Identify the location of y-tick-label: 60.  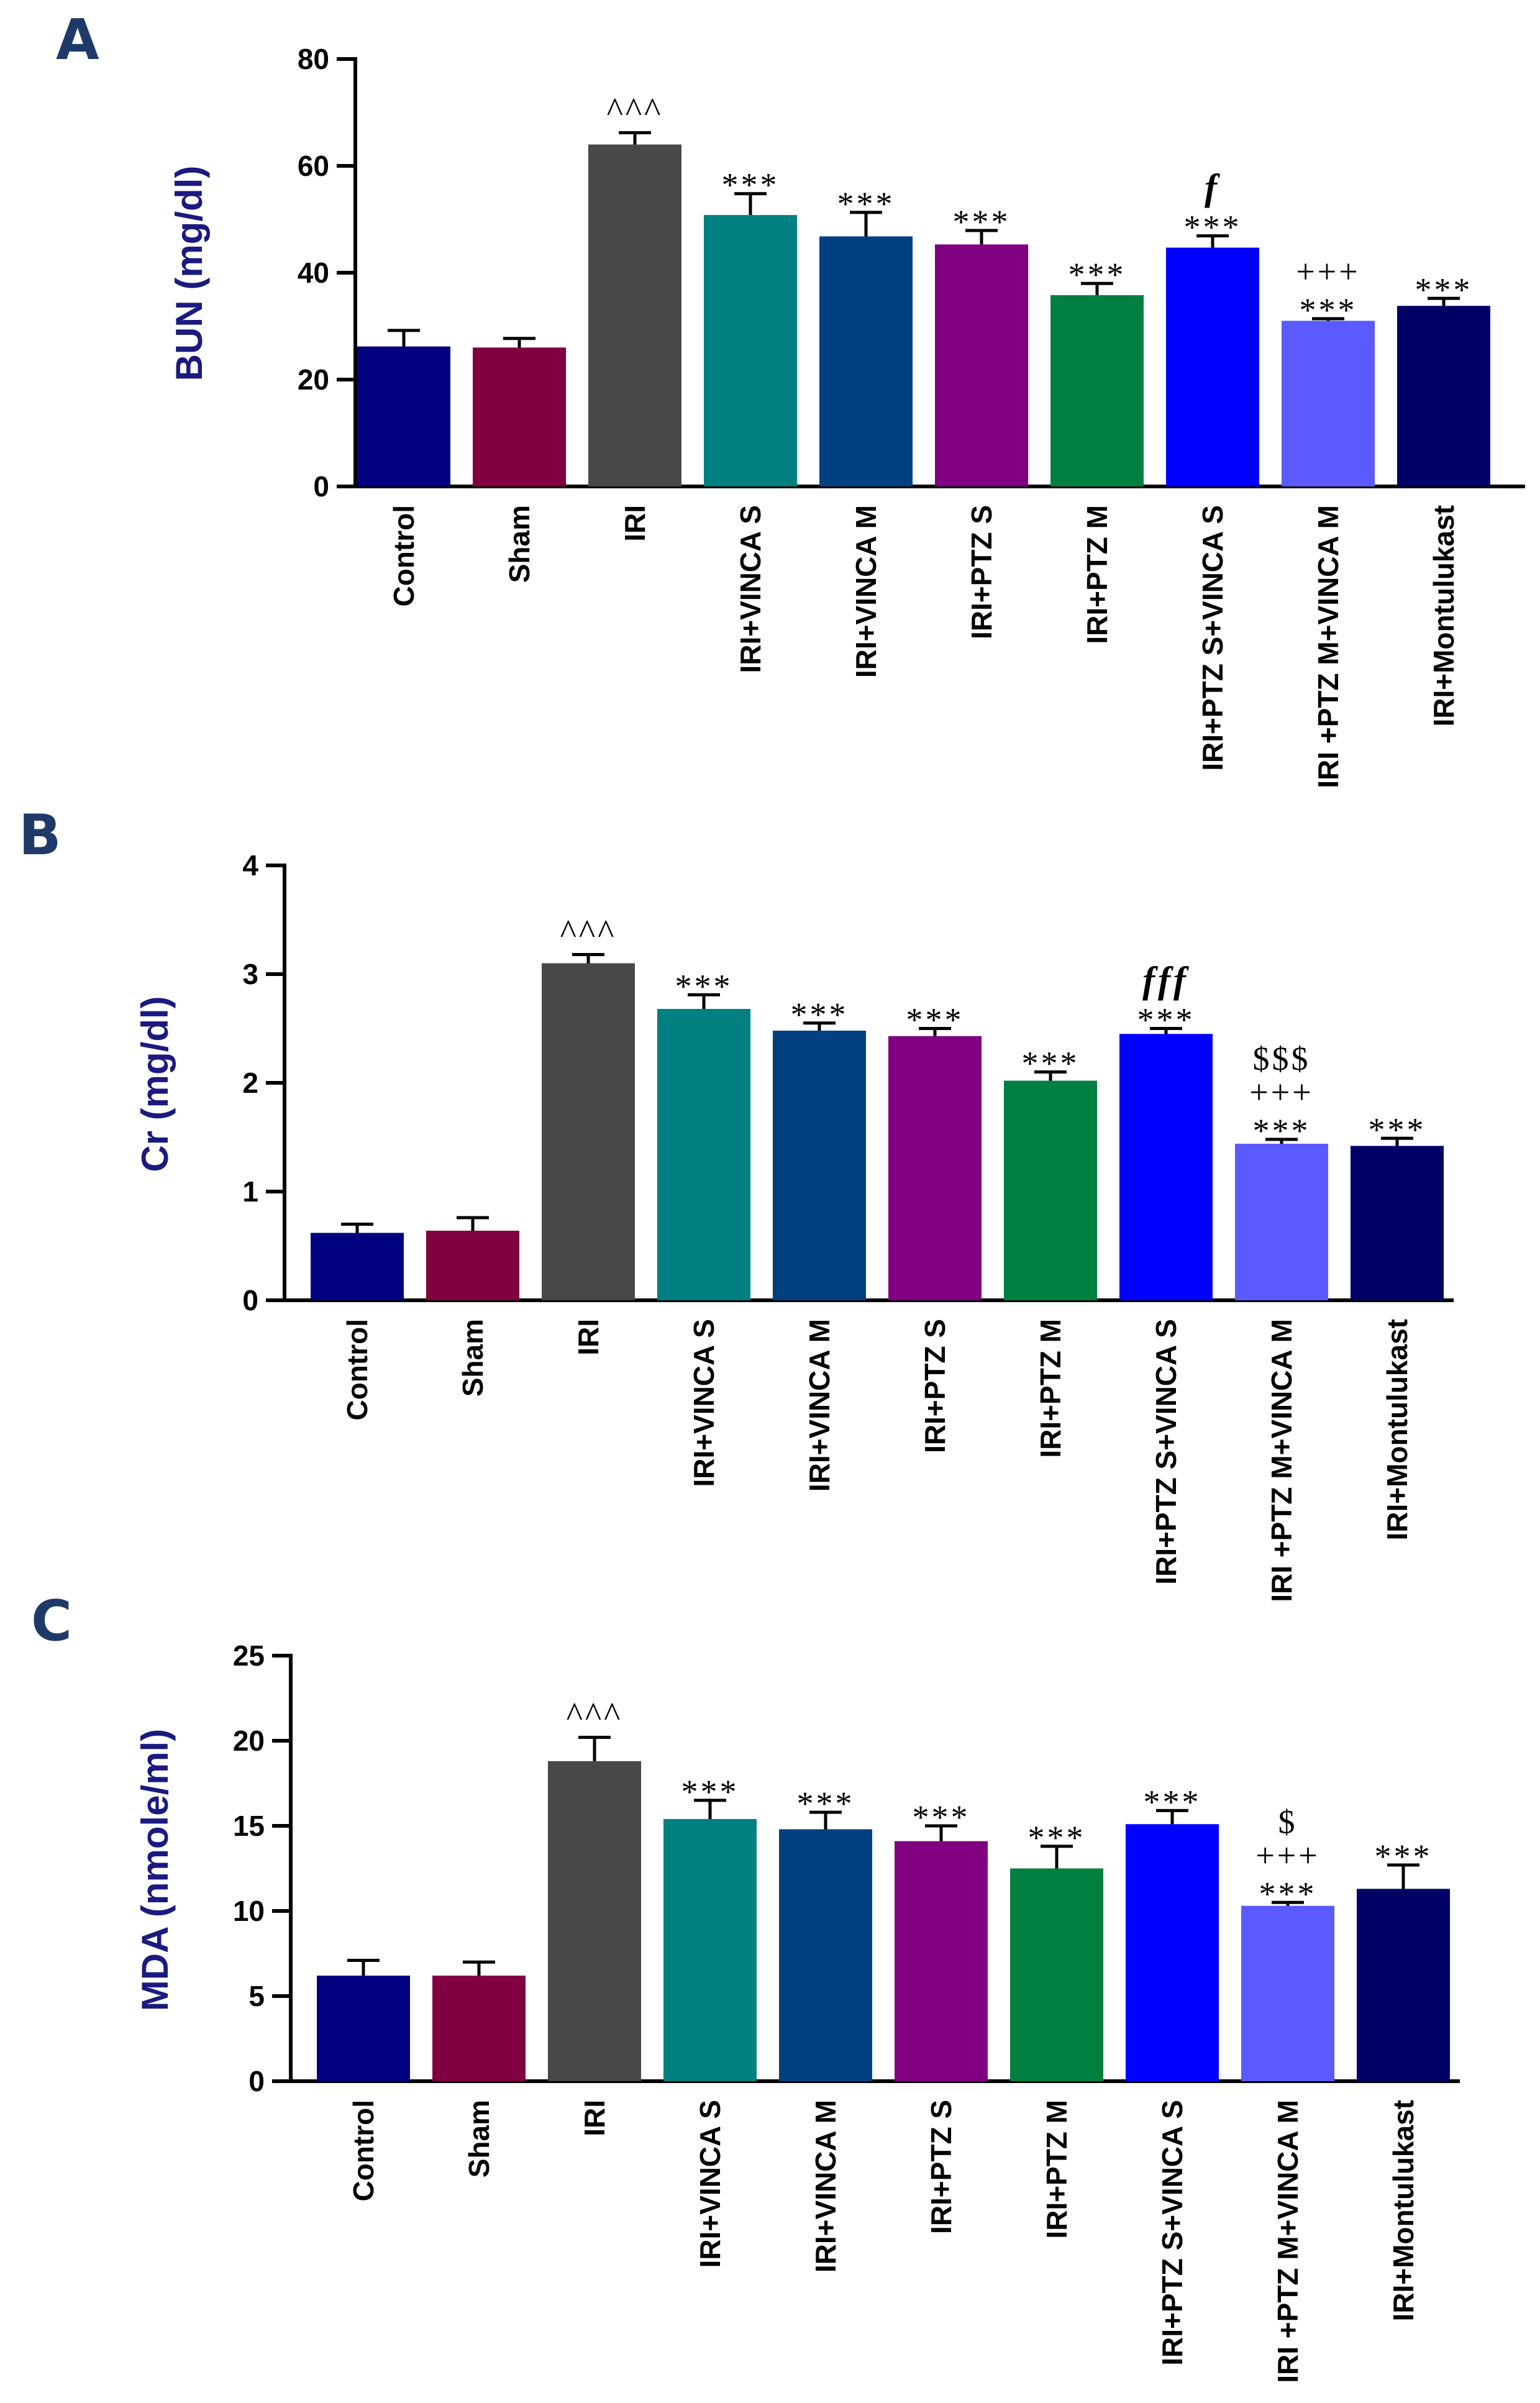
(313, 166).